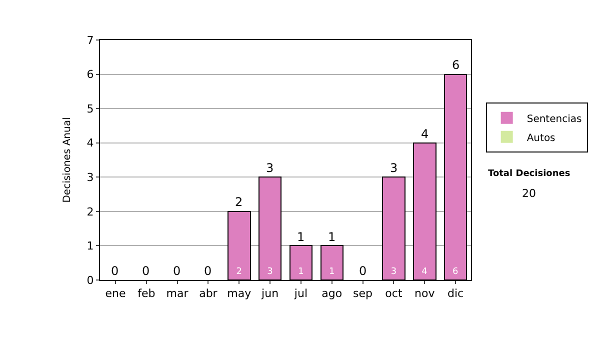  I want to click on x-tick-label: may, so click(239, 293).